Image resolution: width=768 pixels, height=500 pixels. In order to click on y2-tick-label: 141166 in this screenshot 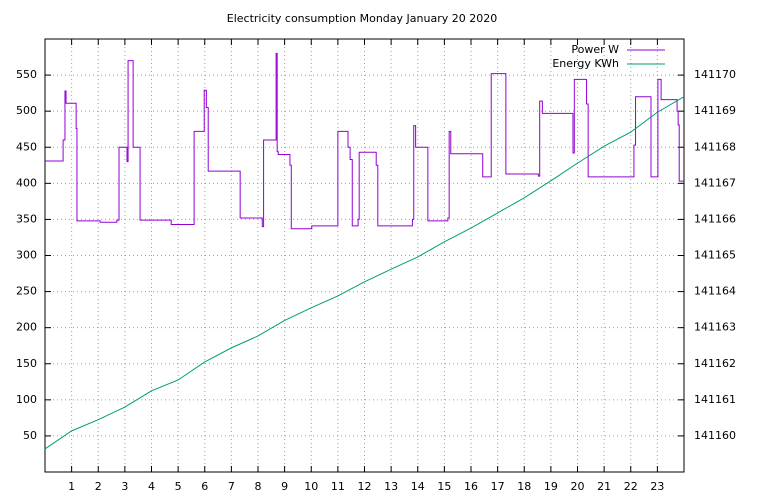, I will do `click(715, 218)`.